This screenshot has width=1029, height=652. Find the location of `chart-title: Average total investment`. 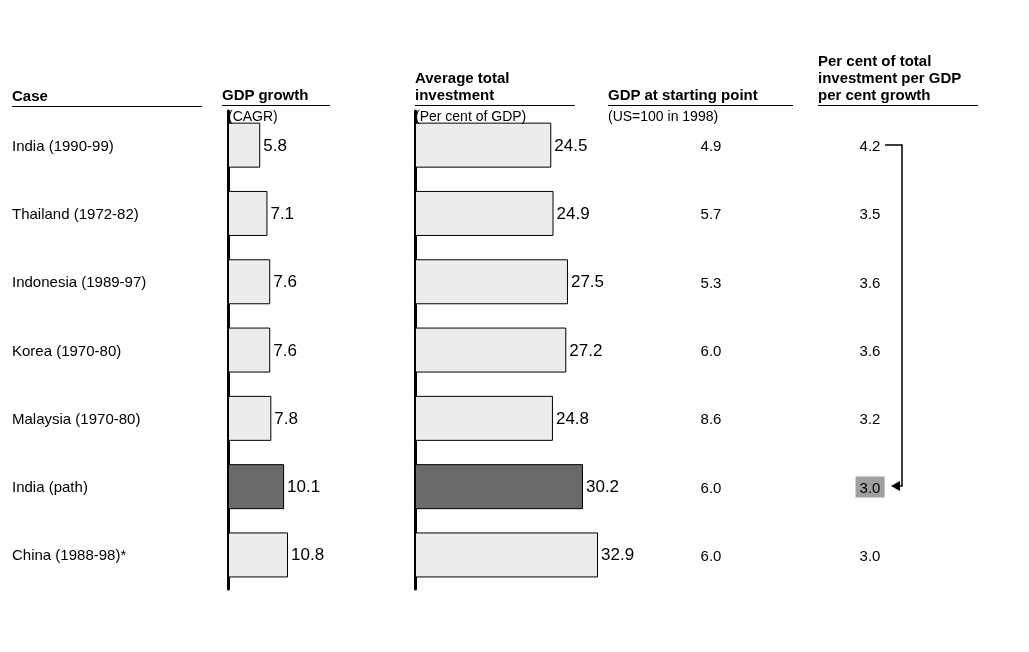

chart-title: Average total investment is located at coordinates (495, 87).